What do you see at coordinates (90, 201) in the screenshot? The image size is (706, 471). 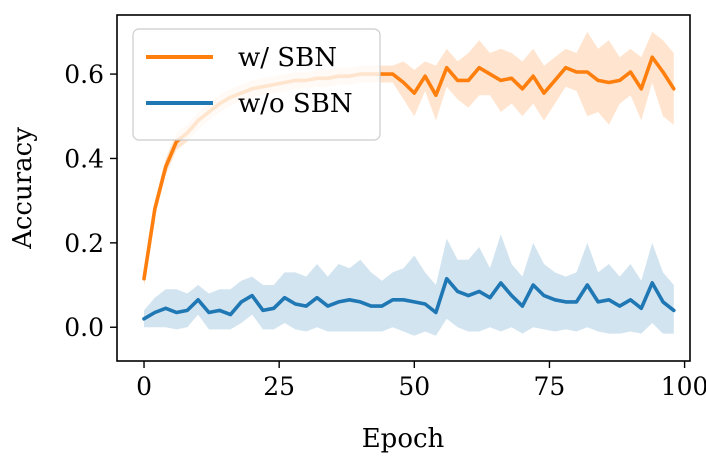 I see `y-axis: 0.0 0.2 0.4 0.6` at bounding box center [90, 201].